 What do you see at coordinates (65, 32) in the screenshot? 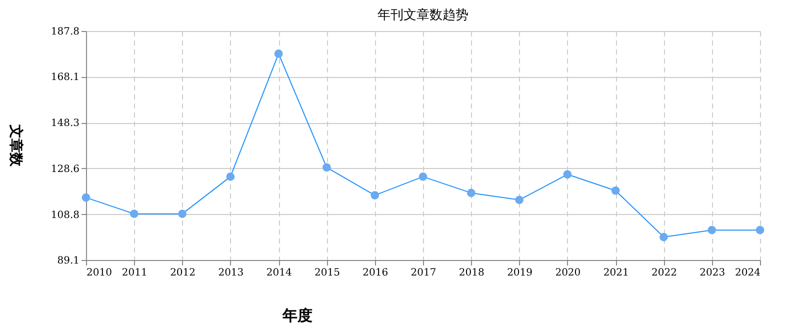
I see `y-tick-label: 187.8` at bounding box center [65, 32].